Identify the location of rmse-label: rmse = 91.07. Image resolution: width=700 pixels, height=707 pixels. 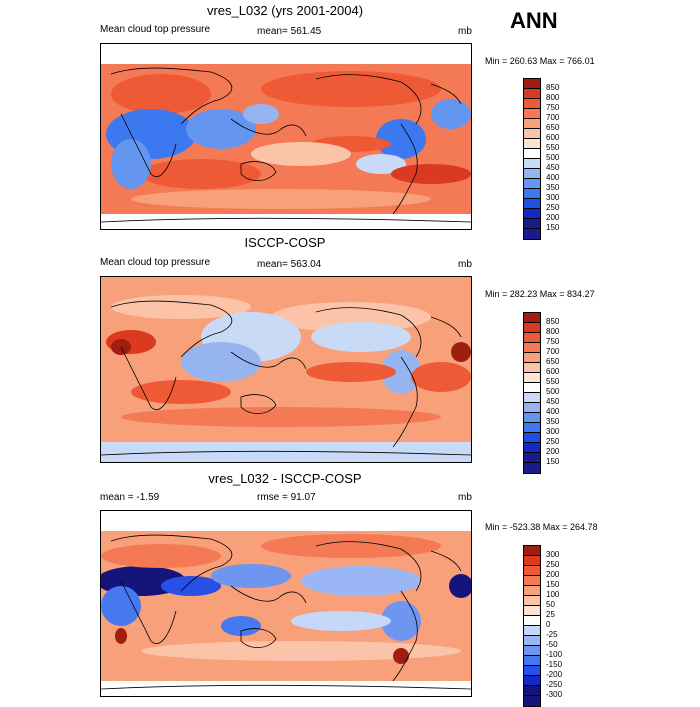
(286, 497).